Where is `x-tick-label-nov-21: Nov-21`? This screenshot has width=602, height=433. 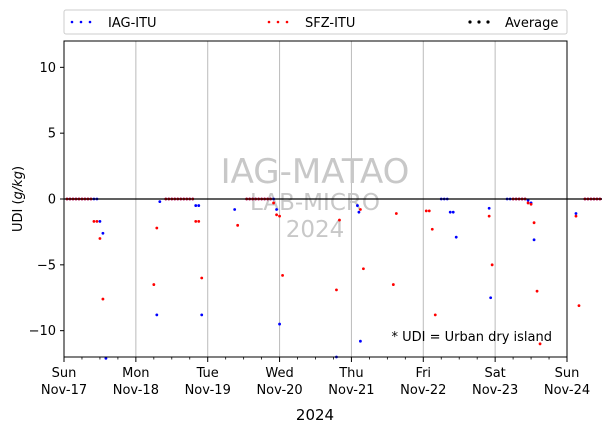
x-tick-label-nov-21: Nov-21 is located at coordinates (351, 390).